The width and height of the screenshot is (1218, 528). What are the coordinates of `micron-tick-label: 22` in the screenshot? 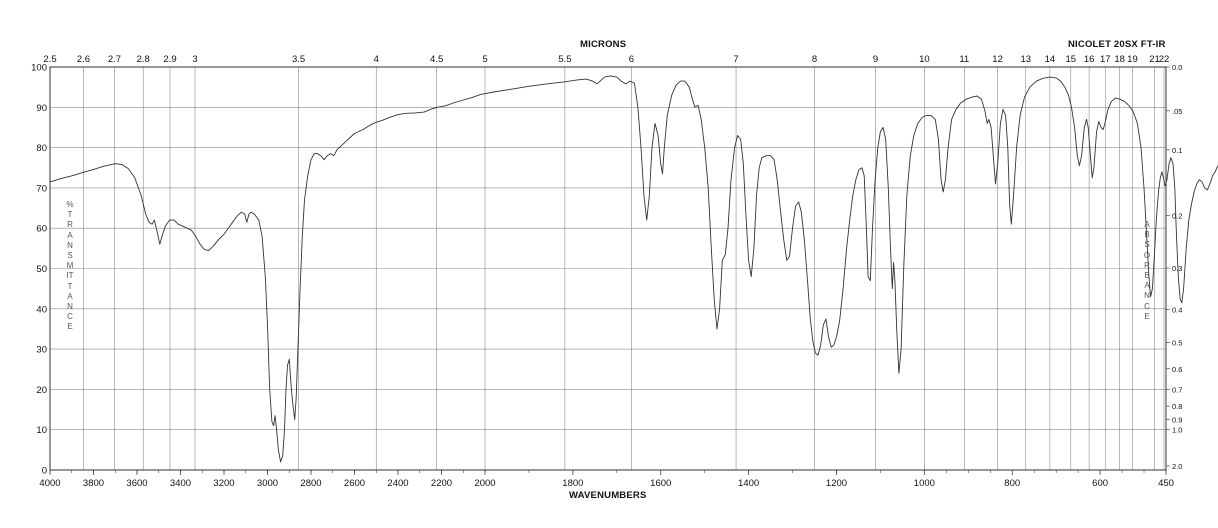 It's located at (1164, 59).